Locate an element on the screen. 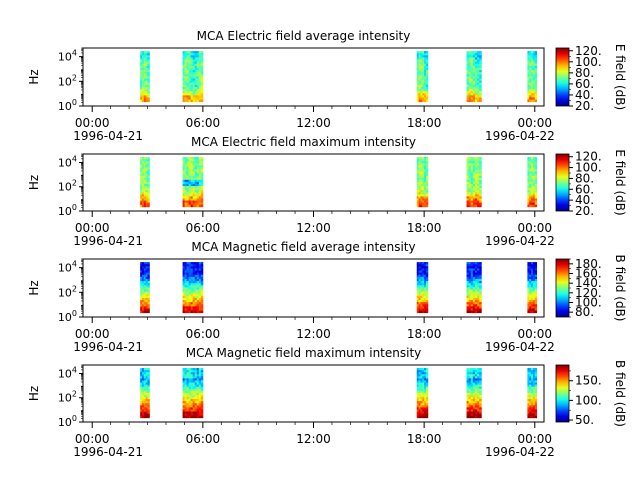 The height and width of the screenshot is (480, 640). y-tick-label: 102 is located at coordinates (67, 80).